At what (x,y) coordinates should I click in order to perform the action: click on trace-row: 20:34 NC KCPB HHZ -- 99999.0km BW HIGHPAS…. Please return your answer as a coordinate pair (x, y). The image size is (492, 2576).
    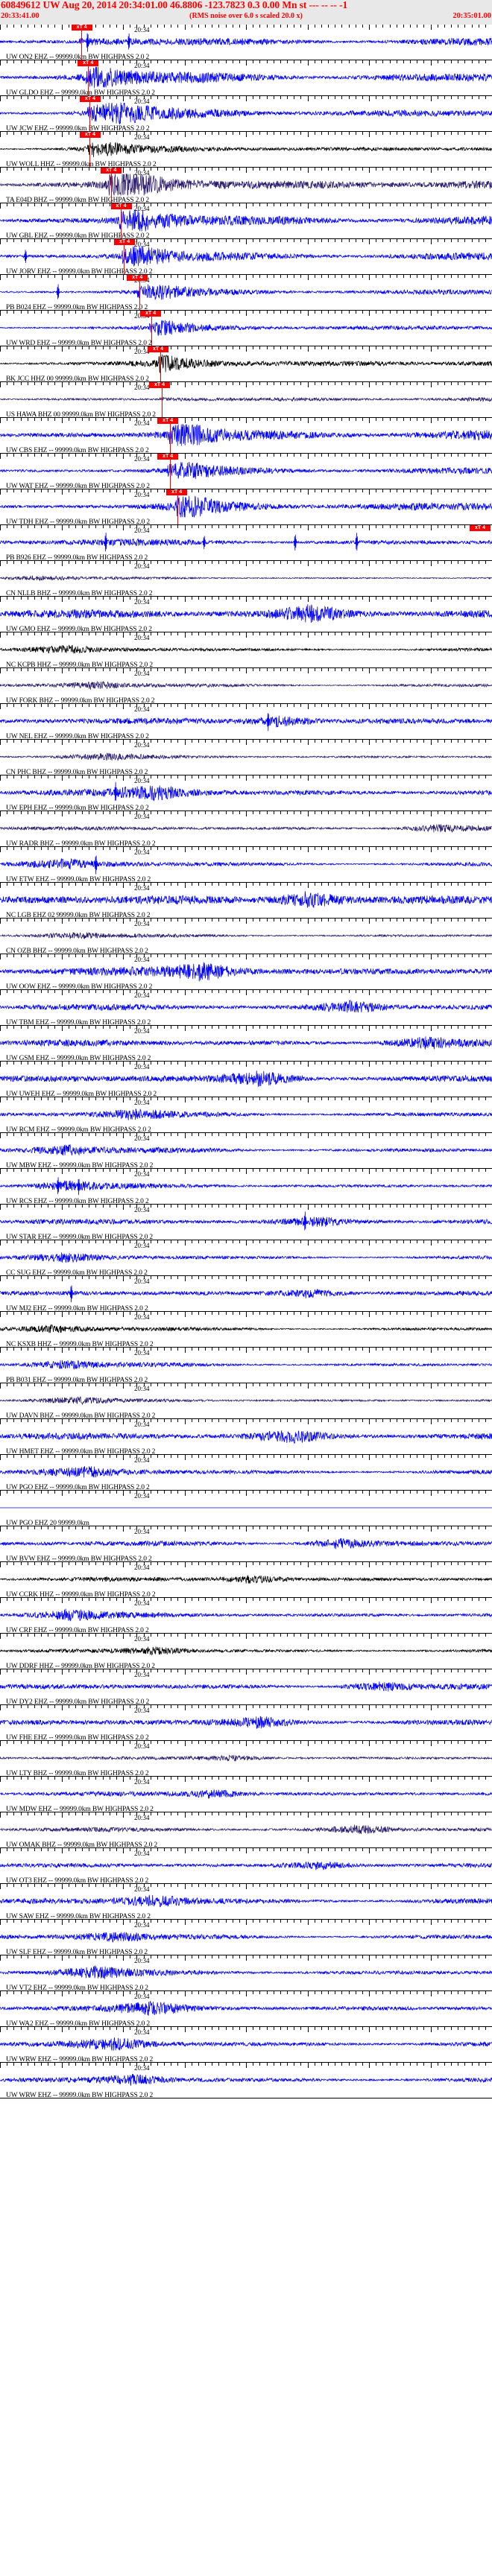
    Looking at the image, I should click on (246, 650).